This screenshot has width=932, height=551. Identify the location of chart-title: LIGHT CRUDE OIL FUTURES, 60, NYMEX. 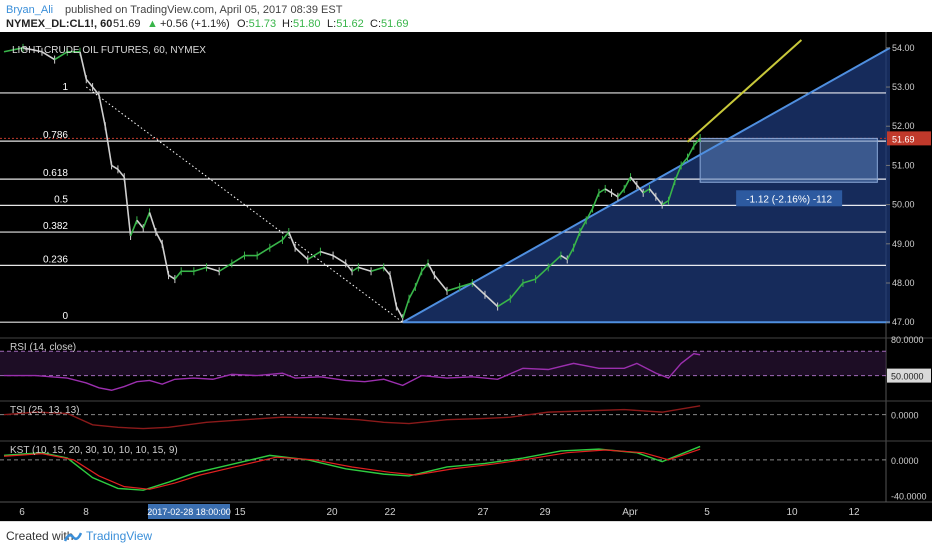
(109, 50).